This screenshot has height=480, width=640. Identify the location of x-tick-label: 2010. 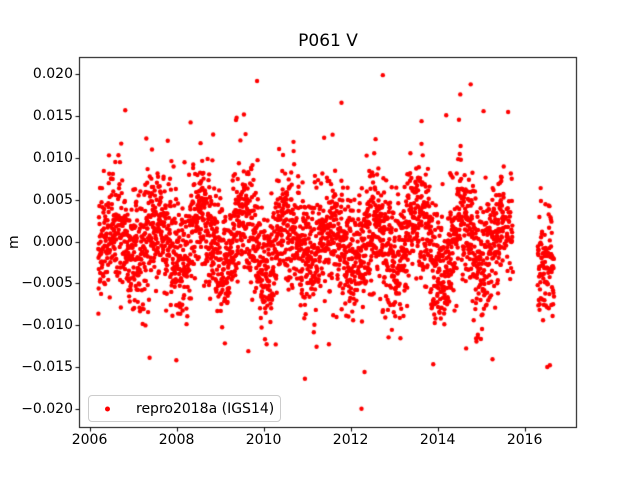
(263, 440).